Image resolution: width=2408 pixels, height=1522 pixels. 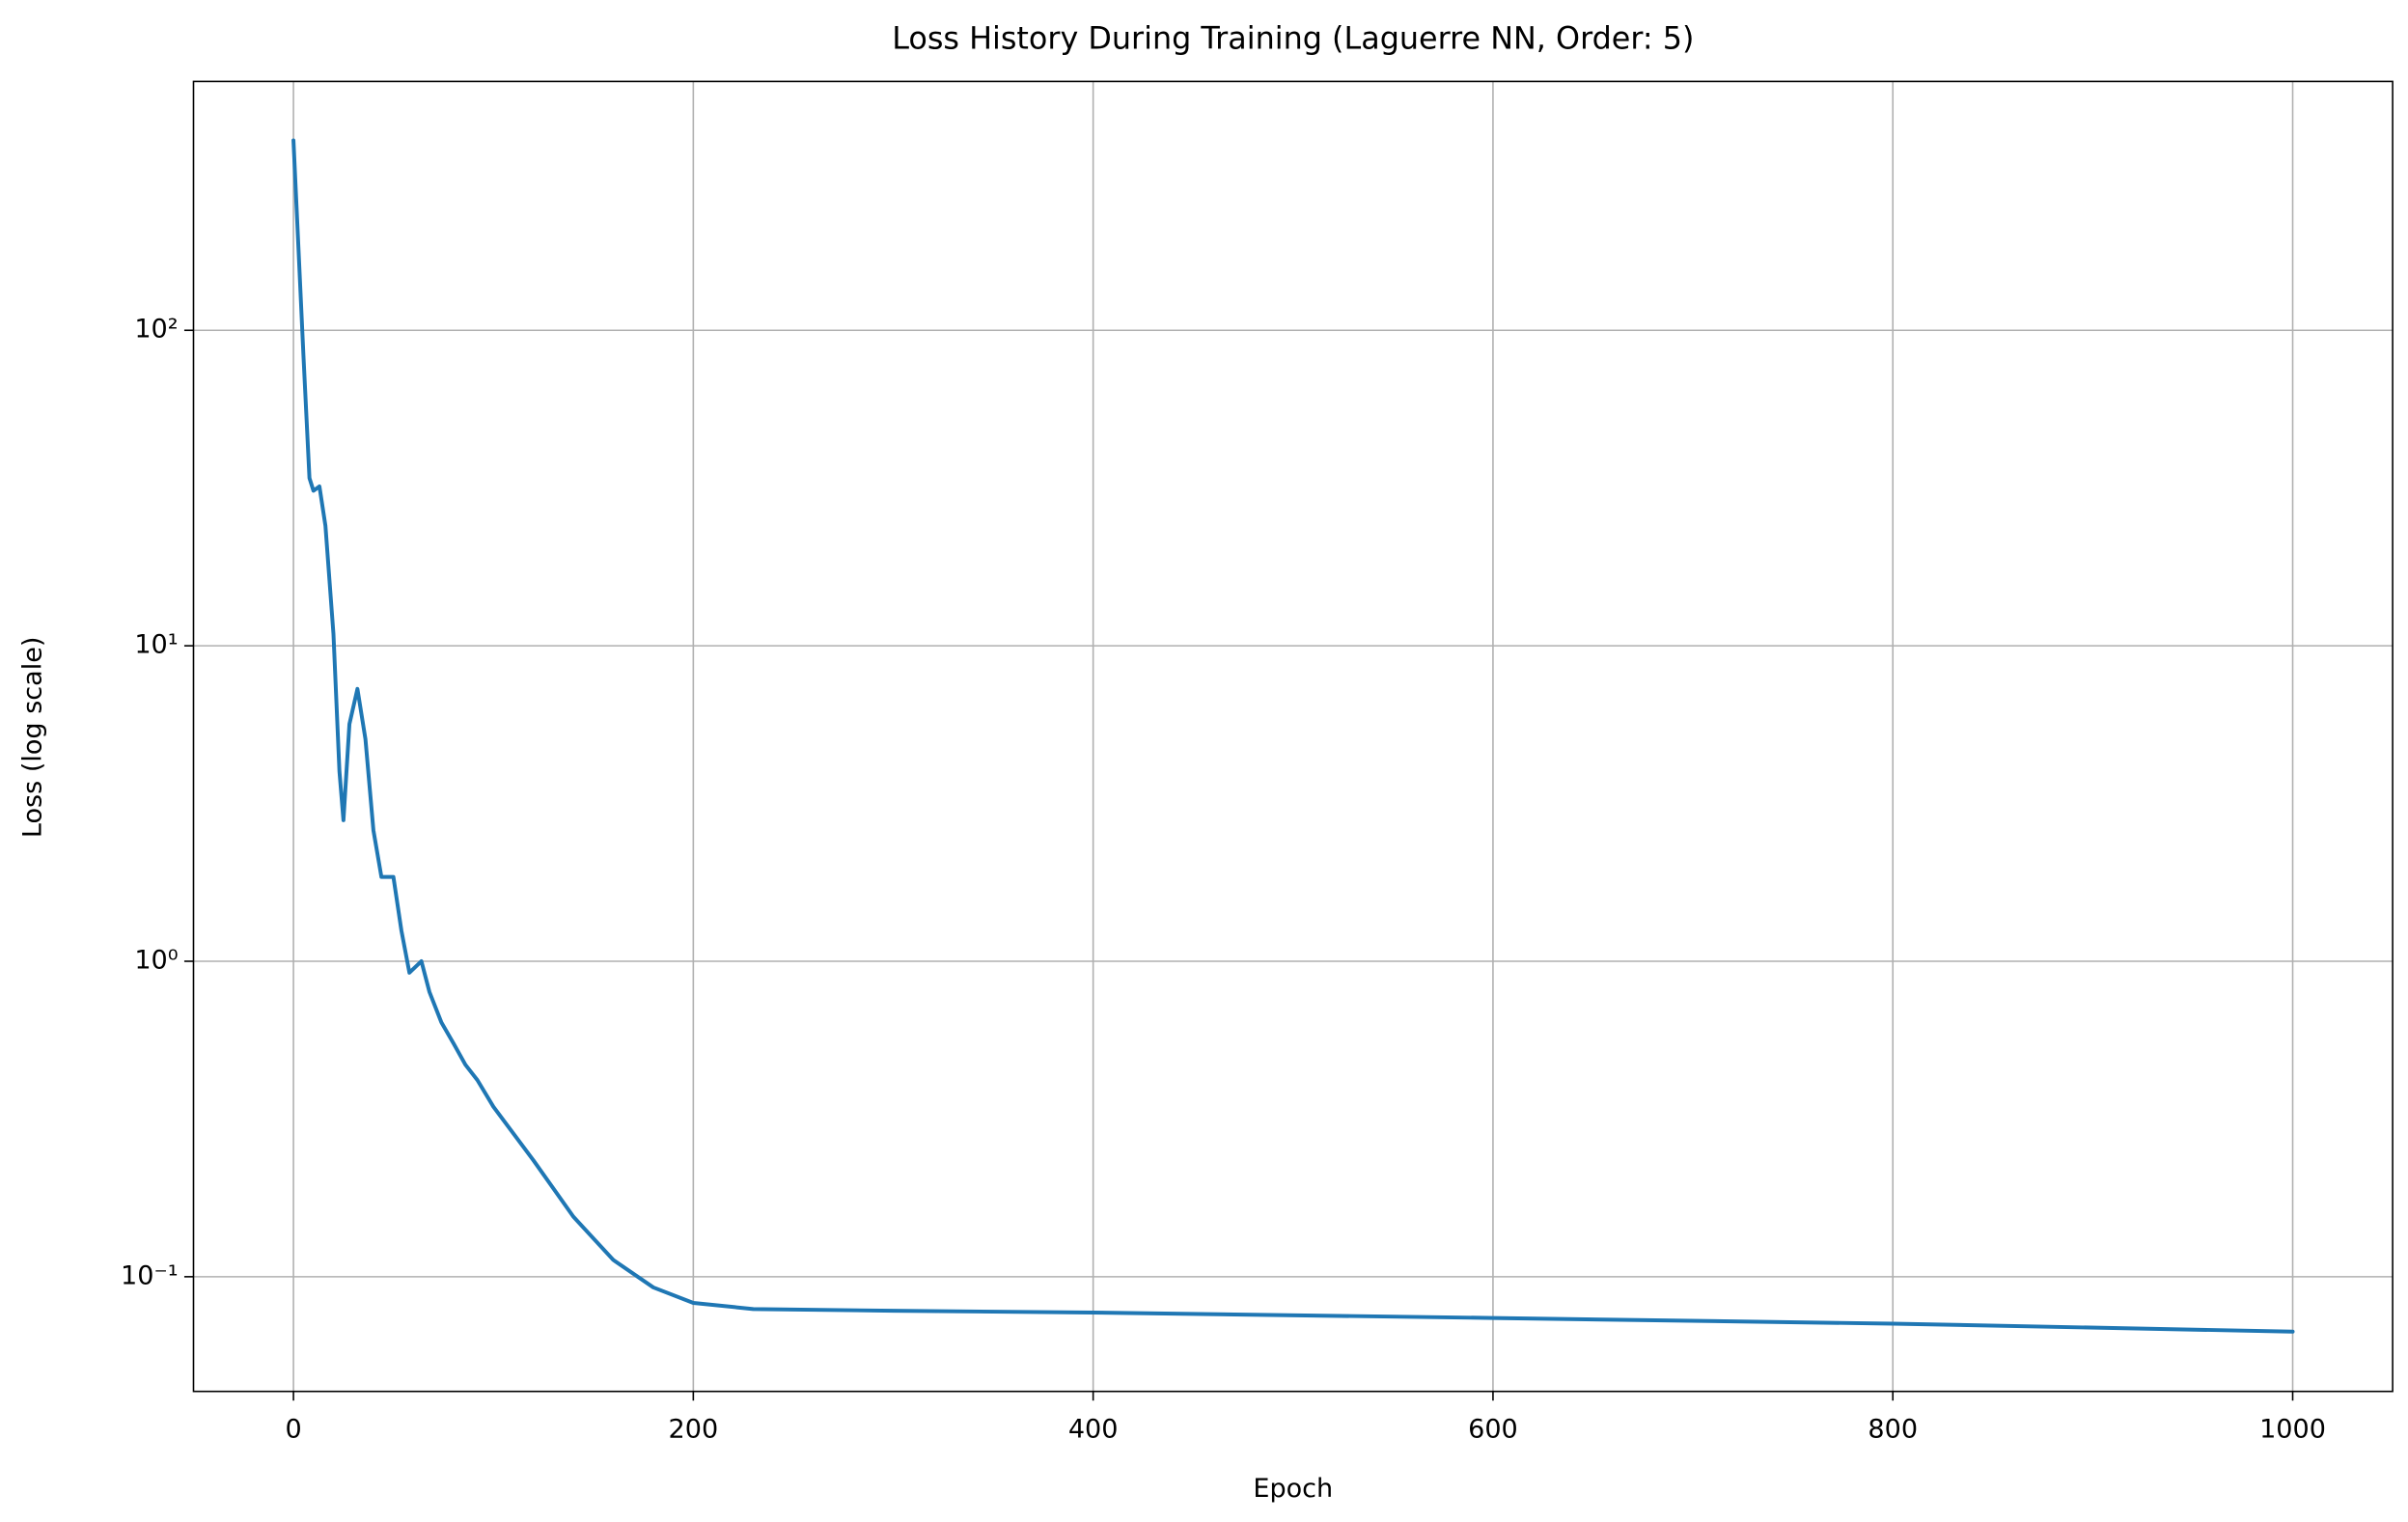 What do you see at coordinates (694, 1429) in the screenshot?
I see `x-tick-label: 200` at bounding box center [694, 1429].